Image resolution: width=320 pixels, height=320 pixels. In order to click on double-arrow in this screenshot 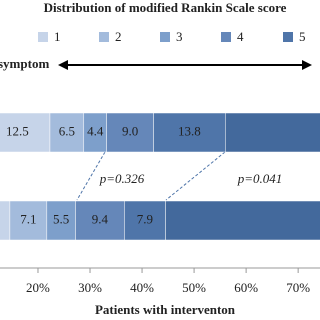, I will do `click(185, 65)`.